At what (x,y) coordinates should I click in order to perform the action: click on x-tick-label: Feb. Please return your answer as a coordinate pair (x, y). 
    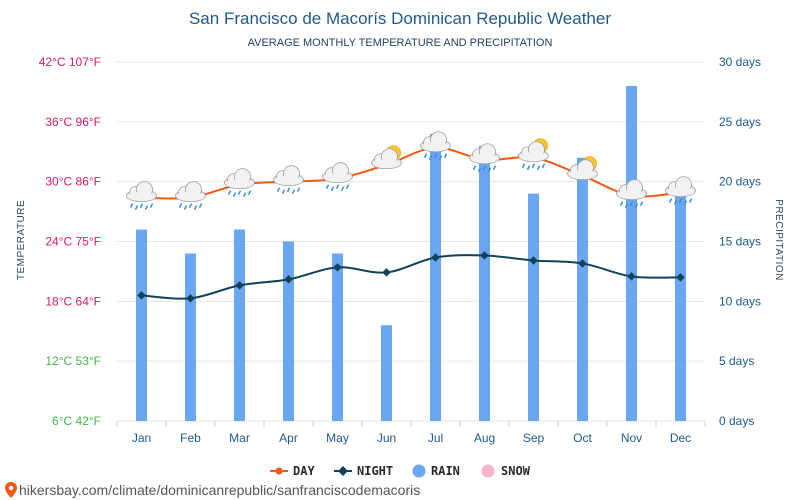
    Looking at the image, I should click on (190, 438).